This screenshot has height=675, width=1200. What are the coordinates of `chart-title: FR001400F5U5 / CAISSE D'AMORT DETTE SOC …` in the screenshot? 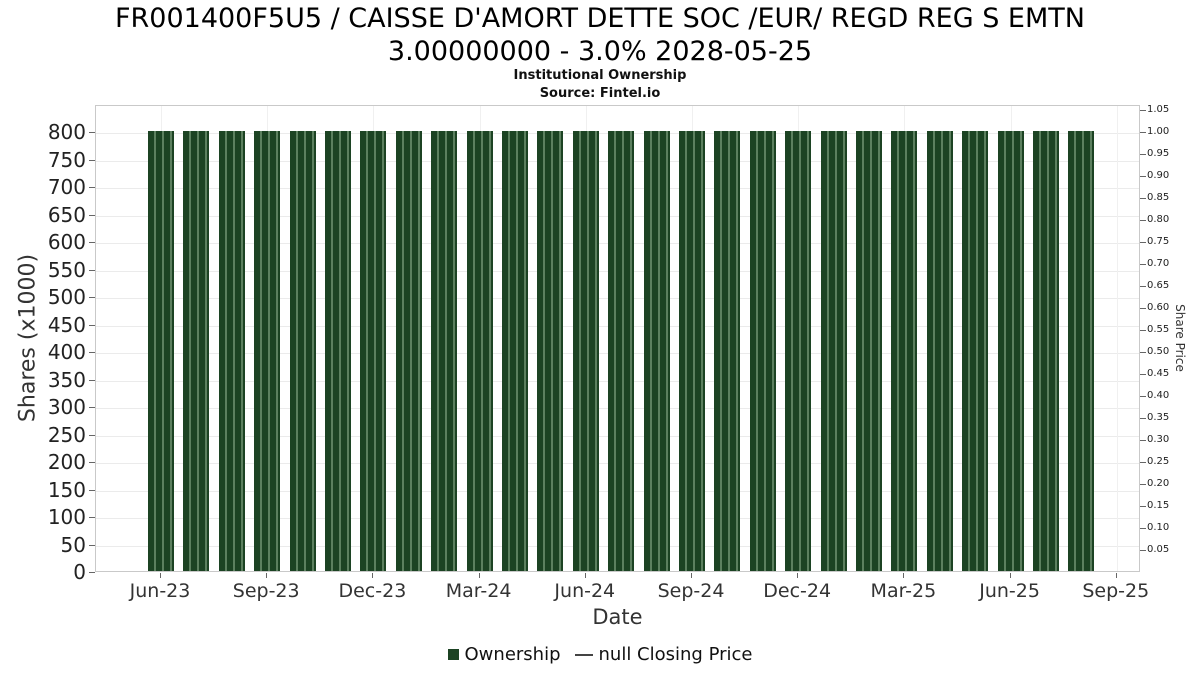 It's located at (600, 35).